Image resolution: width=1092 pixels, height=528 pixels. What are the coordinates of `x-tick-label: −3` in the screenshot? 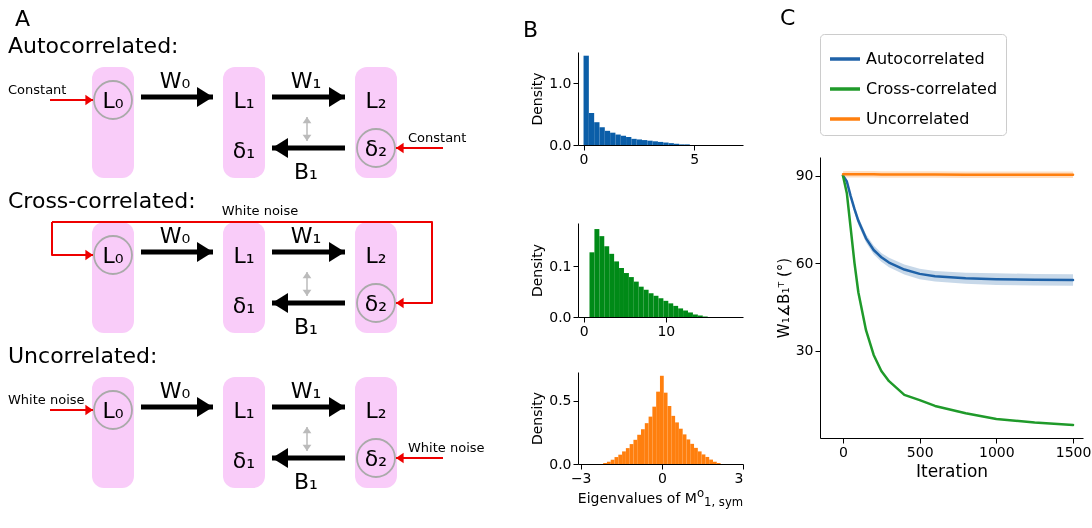 It's located at (581, 477).